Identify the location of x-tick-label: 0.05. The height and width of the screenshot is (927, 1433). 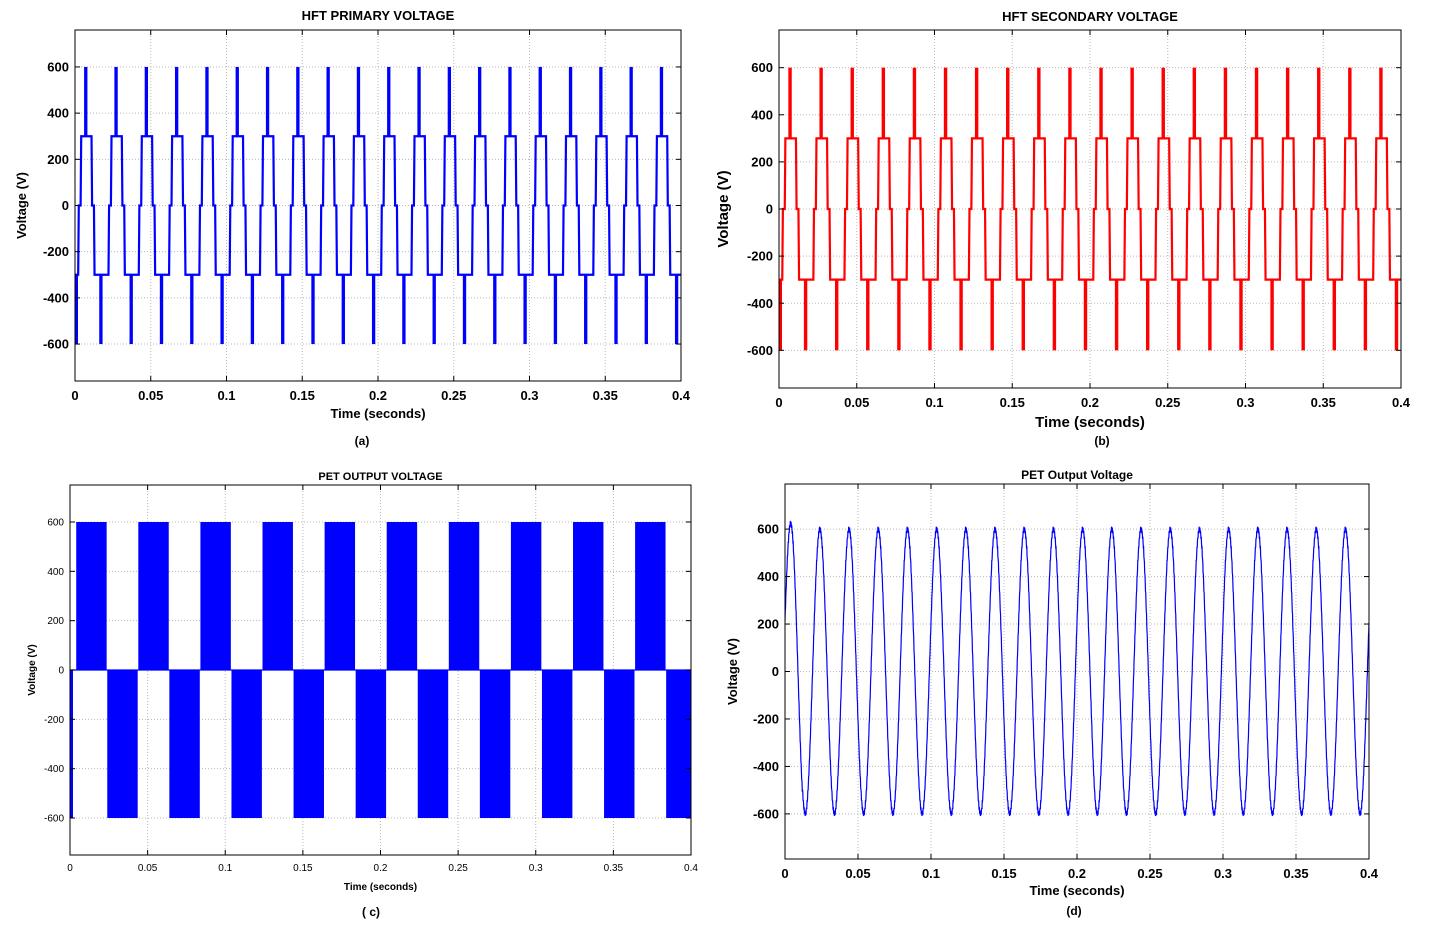
(857, 873).